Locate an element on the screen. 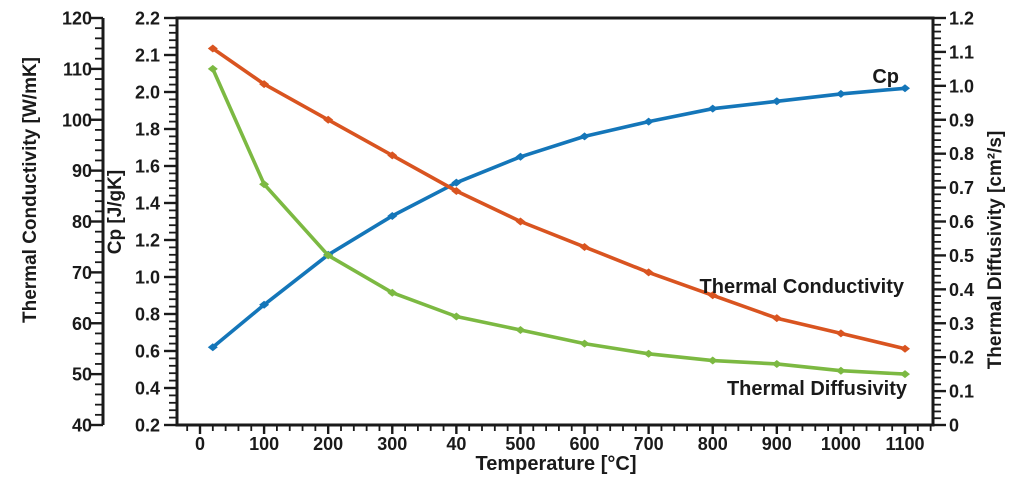  tc-tick-label: 120 is located at coordinates (77, 19).